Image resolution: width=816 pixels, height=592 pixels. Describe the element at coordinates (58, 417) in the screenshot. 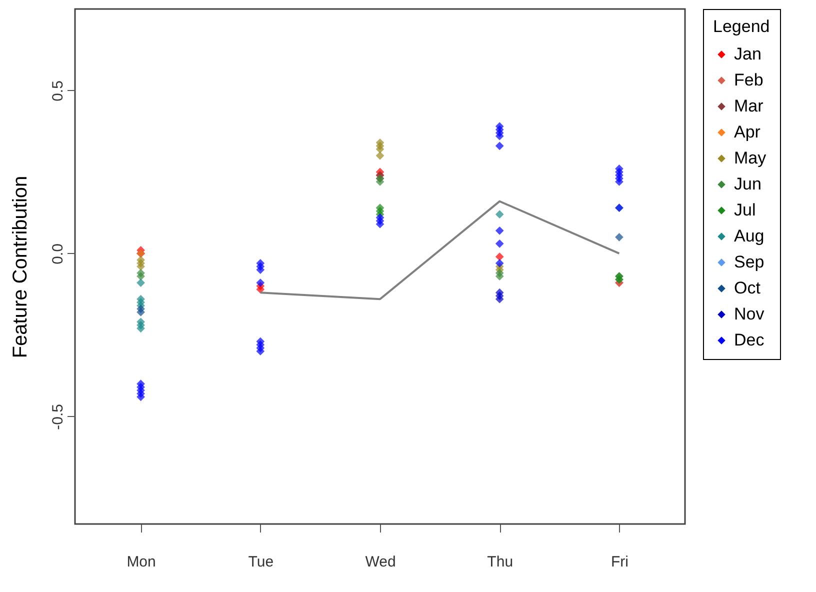

I see `y-tick-label: -0.5` at that location.